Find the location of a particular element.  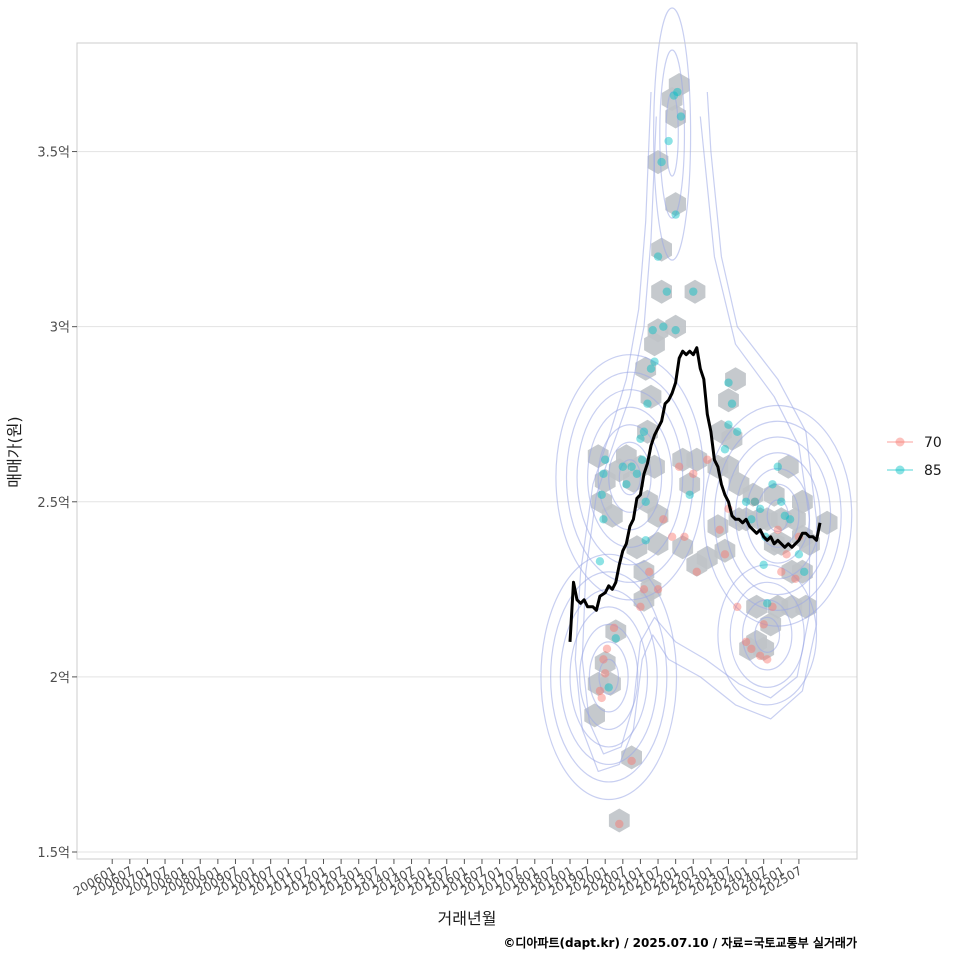

y-tick-label: 2억 is located at coordinates (60, 678).